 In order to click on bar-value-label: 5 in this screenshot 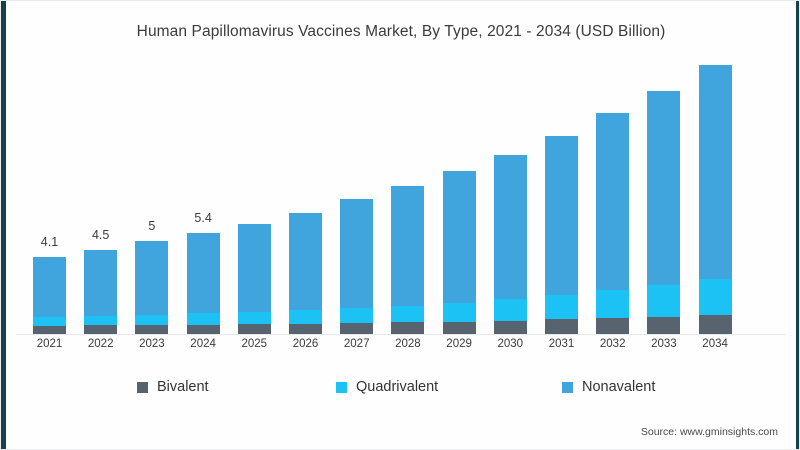, I will do `click(152, 225)`.